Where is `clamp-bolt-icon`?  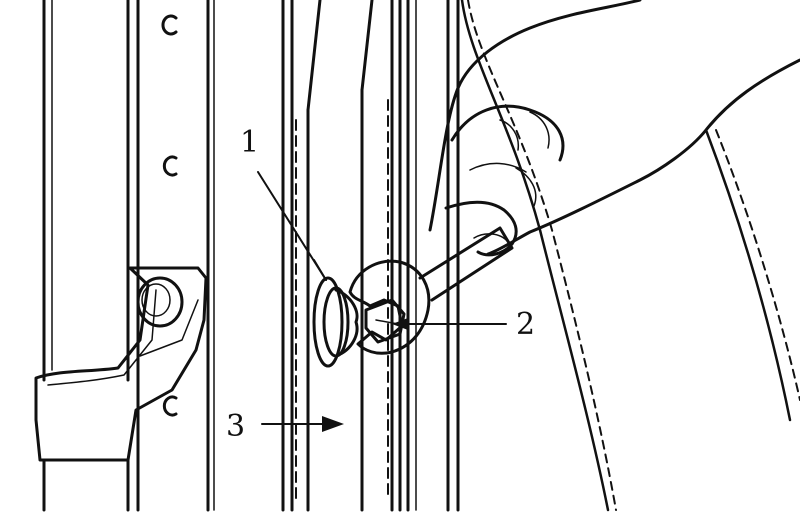
clamp-bolt-icon is located at coordinates (160, 302).